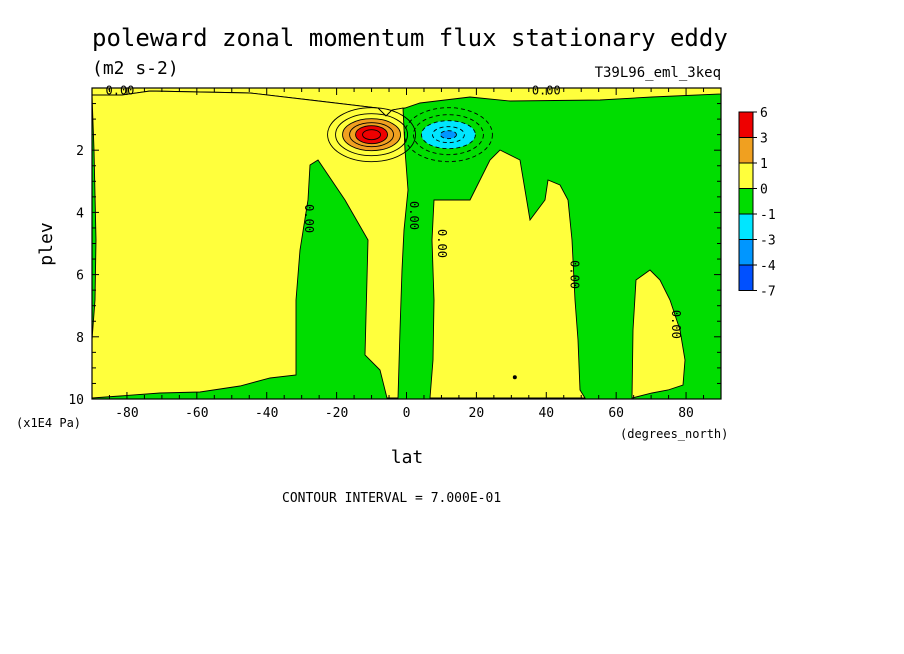 The height and width of the screenshot is (654, 904). What do you see at coordinates (196, 413) in the screenshot?
I see `x-tick-label: -60` at bounding box center [196, 413].